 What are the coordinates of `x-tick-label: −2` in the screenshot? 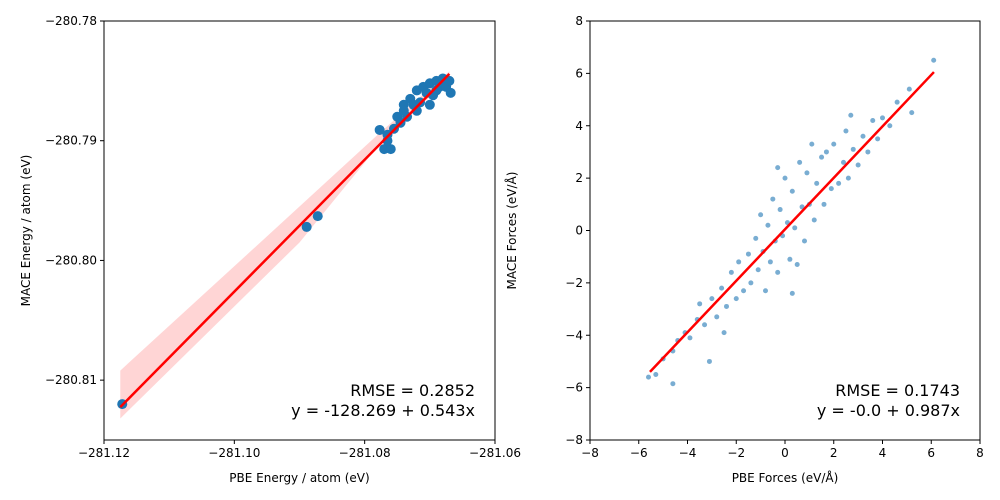 It's located at (736, 453).